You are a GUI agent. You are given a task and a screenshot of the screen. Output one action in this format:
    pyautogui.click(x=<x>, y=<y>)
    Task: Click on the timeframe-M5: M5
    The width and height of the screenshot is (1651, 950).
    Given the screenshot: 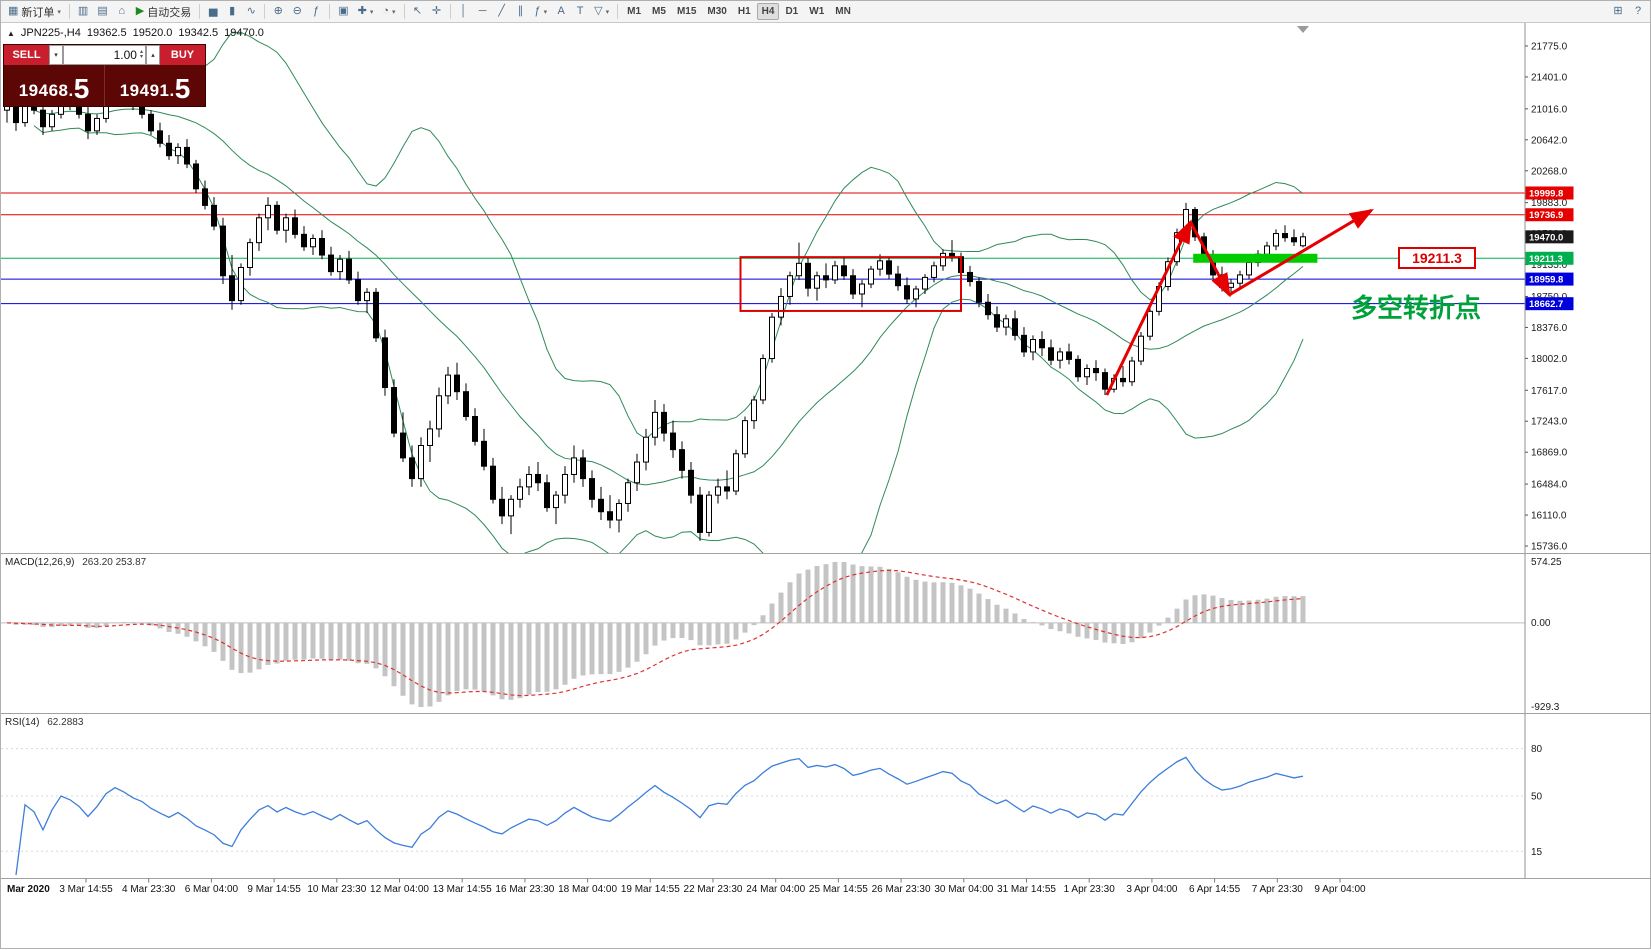 What is the action you would take?
    pyautogui.click(x=659, y=11)
    